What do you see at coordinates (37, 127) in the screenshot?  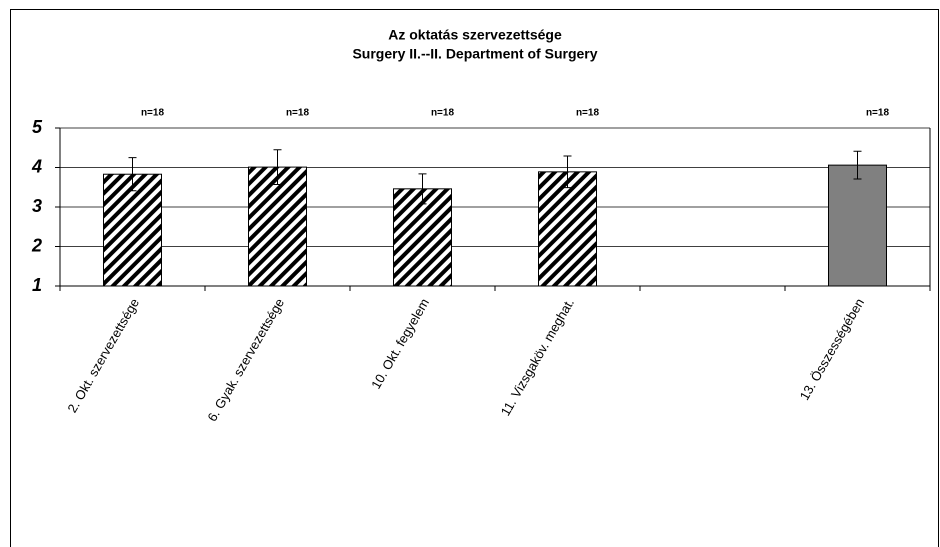 I see `y-tick-label: 5` at bounding box center [37, 127].